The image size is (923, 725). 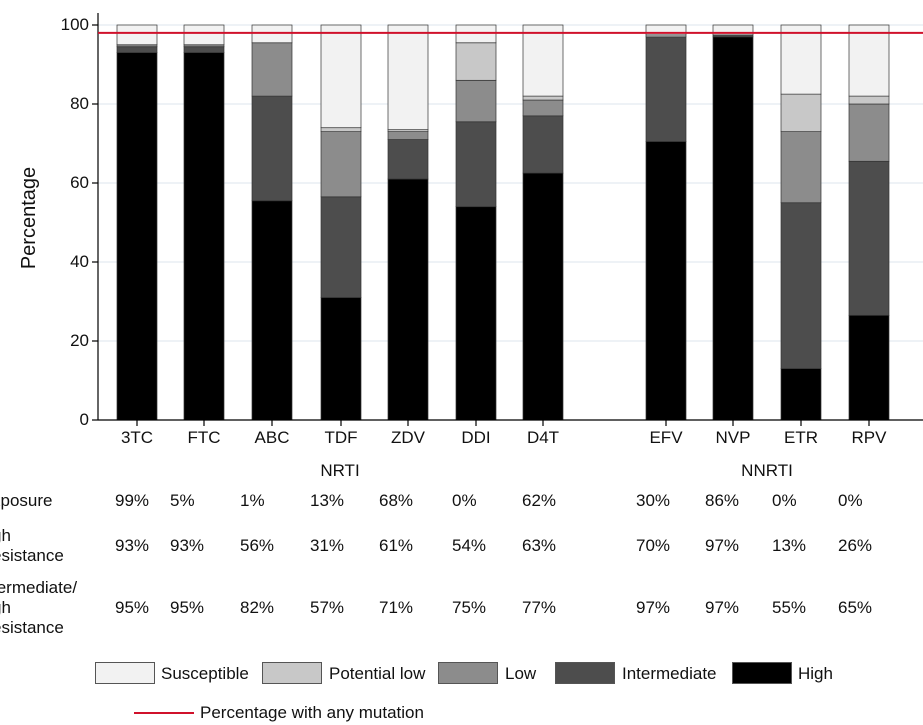 I want to click on group-label-nnrti: NNRTI, so click(x=767, y=470).